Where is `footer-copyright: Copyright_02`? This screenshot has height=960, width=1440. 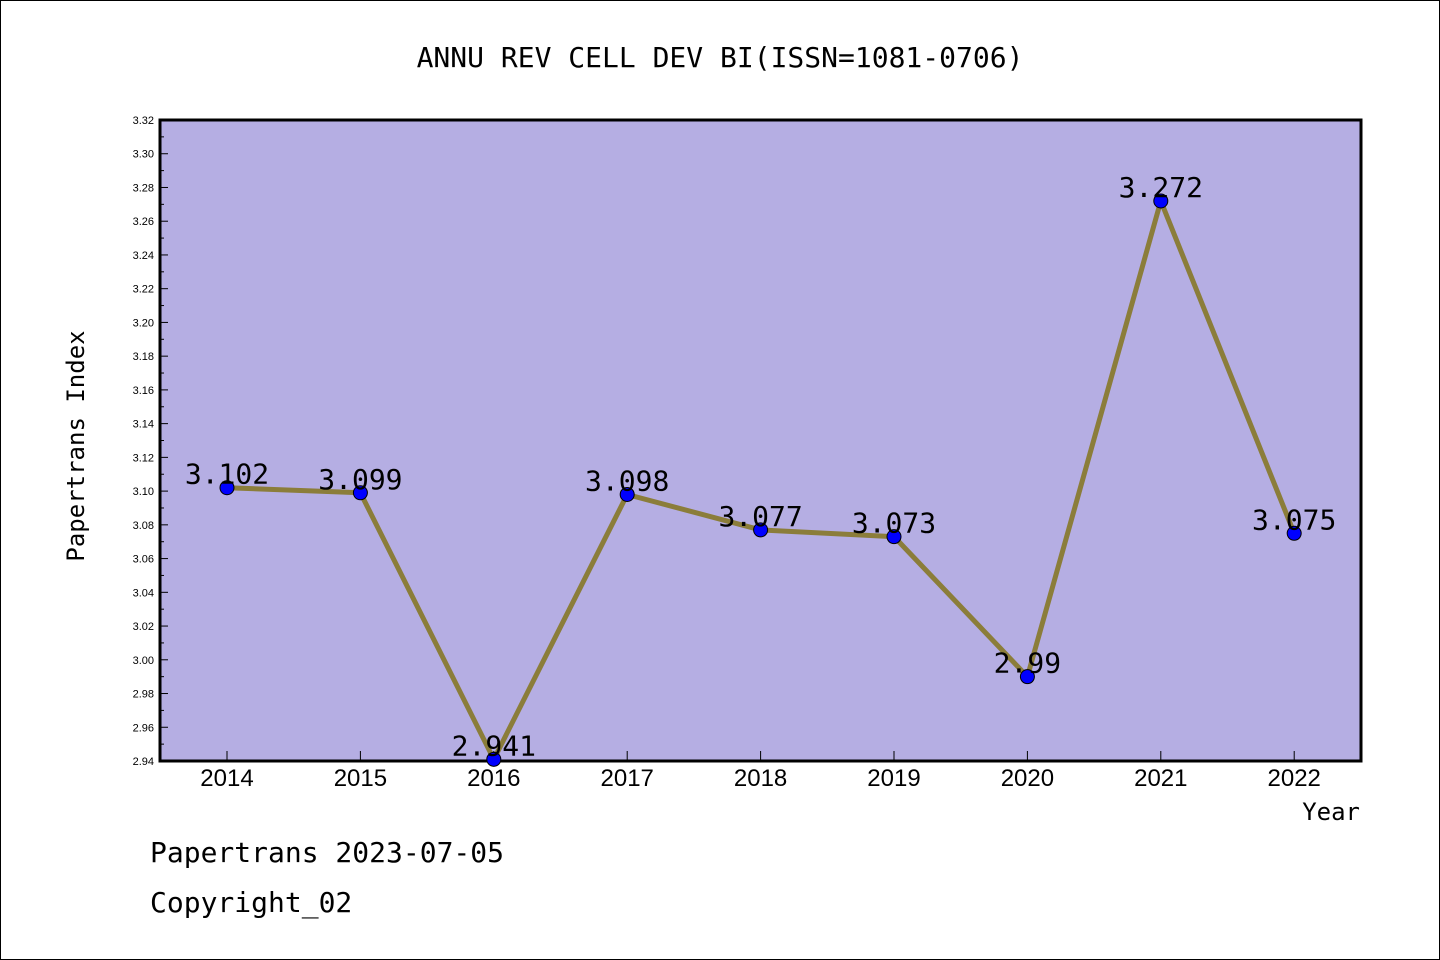
footer-copyright: Copyright_02 is located at coordinates (251, 902).